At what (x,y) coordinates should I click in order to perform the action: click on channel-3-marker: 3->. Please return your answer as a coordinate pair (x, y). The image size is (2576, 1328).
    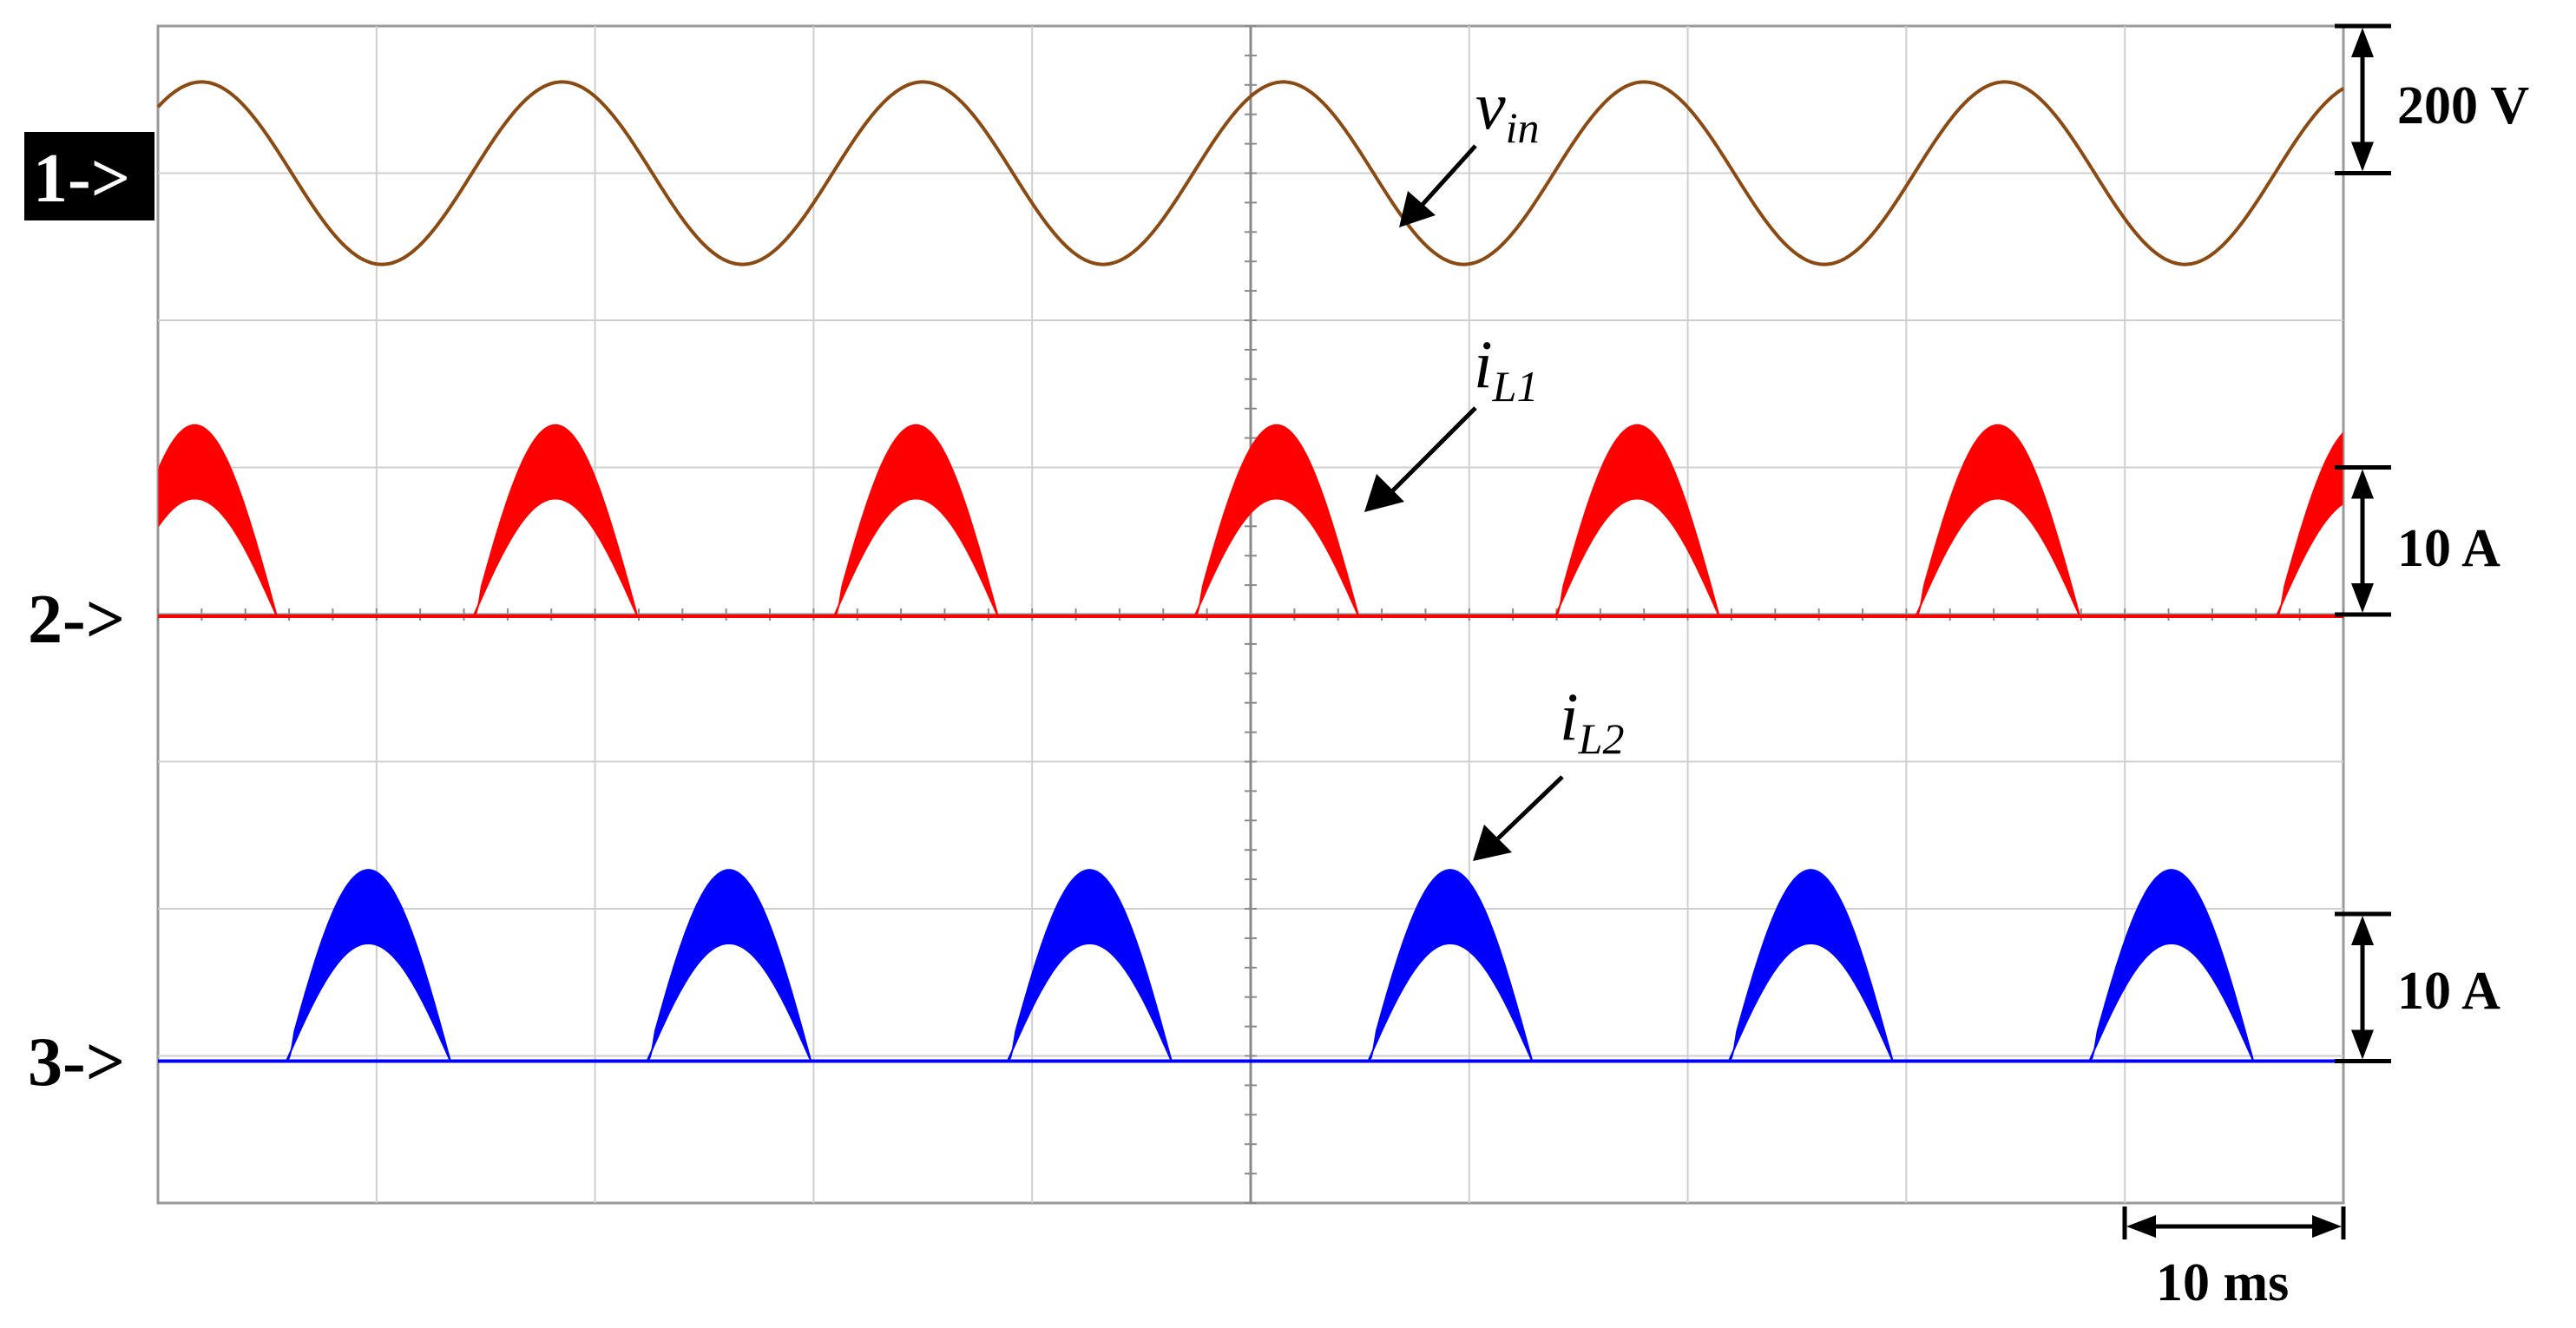
    Looking at the image, I should click on (77, 1062).